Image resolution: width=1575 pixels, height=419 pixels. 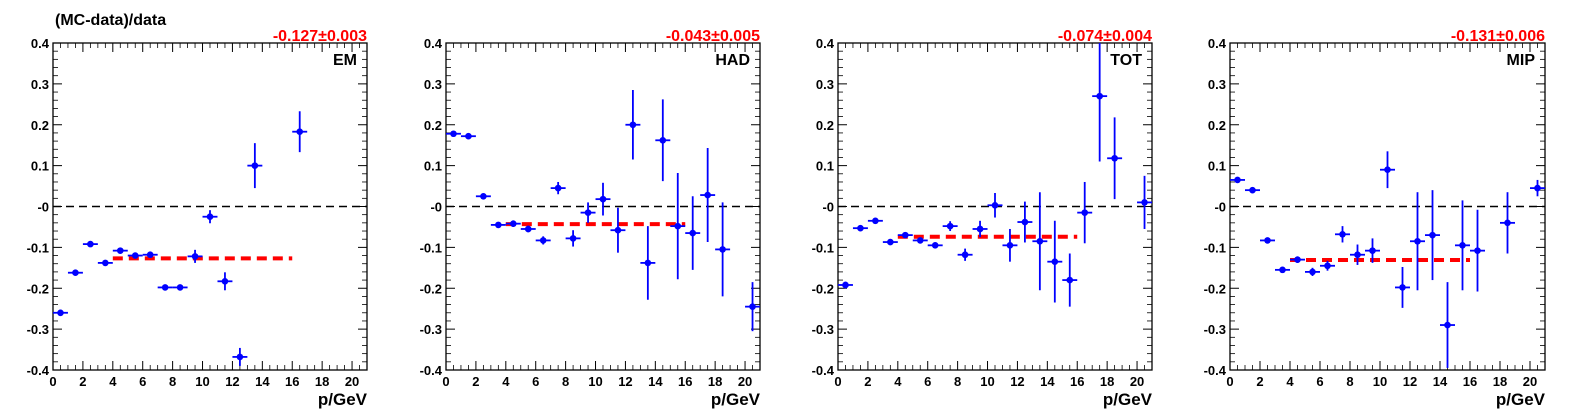 I want to click on panel-label: TOT, so click(x=1126, y=60).